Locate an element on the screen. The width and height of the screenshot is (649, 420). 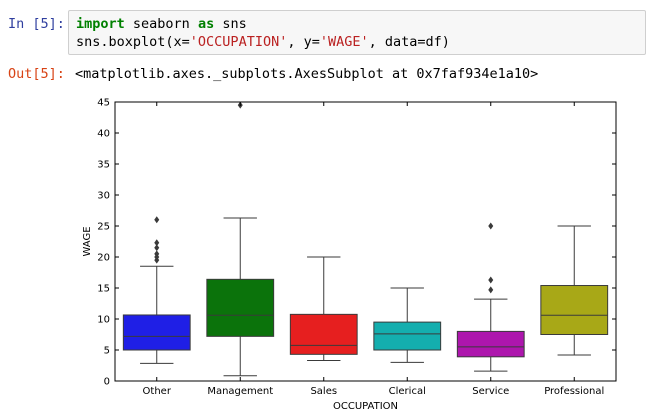
x-axis-label: OCCUPATION is located at coordinates (365, 406).